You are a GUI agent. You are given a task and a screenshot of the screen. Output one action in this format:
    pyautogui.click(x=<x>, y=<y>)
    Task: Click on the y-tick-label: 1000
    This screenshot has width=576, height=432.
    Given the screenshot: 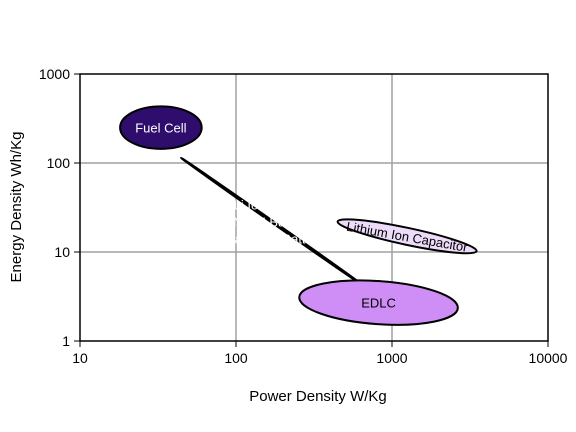 What is the action you would take?
    pyautogui.click(x=54, y=74)
    